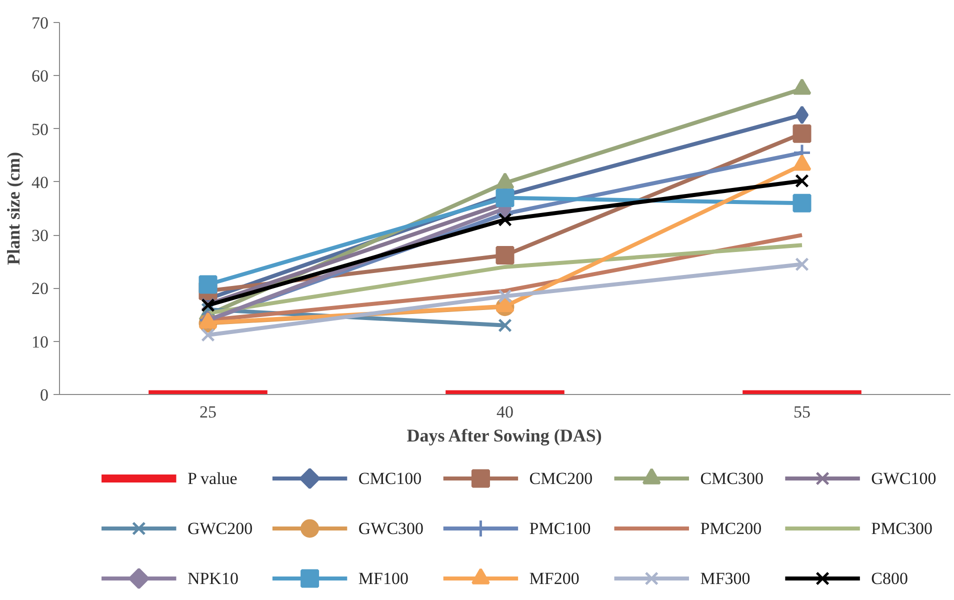  Describe the element at coordinates (731, 528) in the screenshot. I see `legend-label: PMC200` at that location.